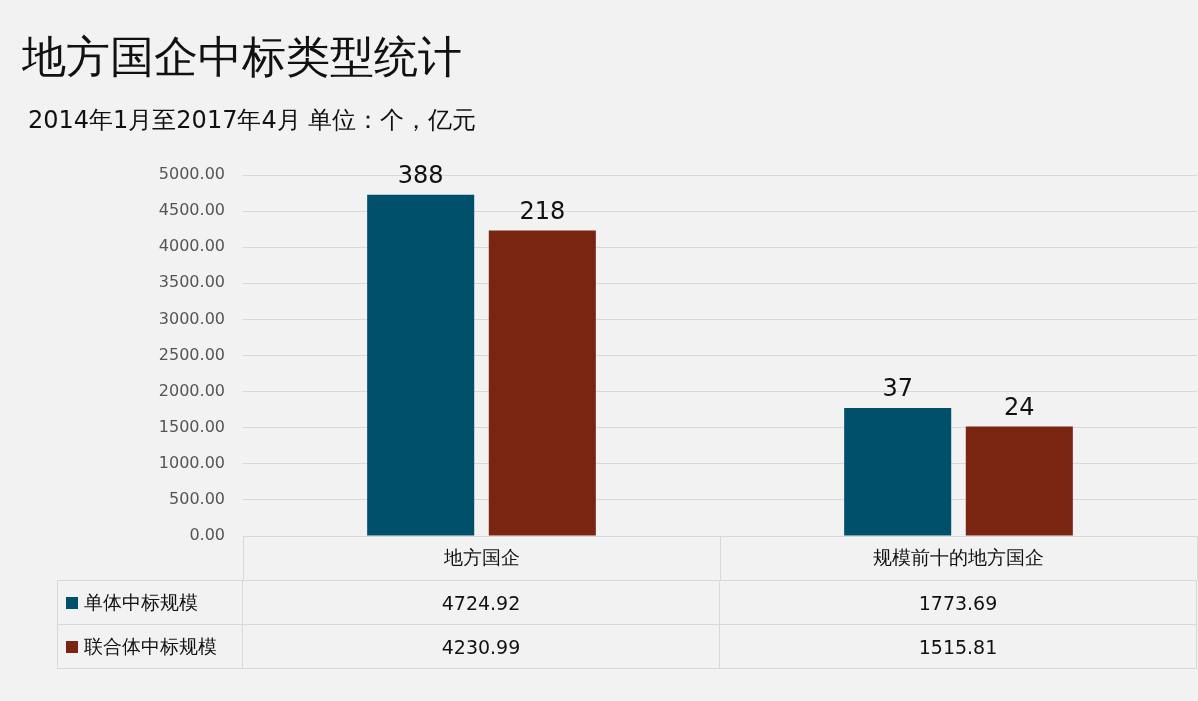 The height and width of the screenshot is (701, 1198). I want to click on y-tick-label: 5000.00, so click(191, 174).